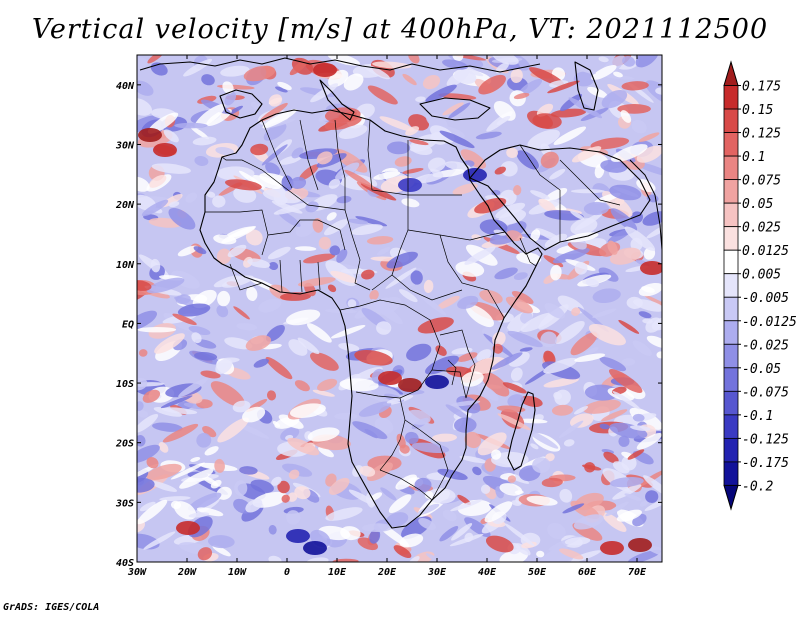  I want to click on lon-tick-label: 60E, so click(587, 572).